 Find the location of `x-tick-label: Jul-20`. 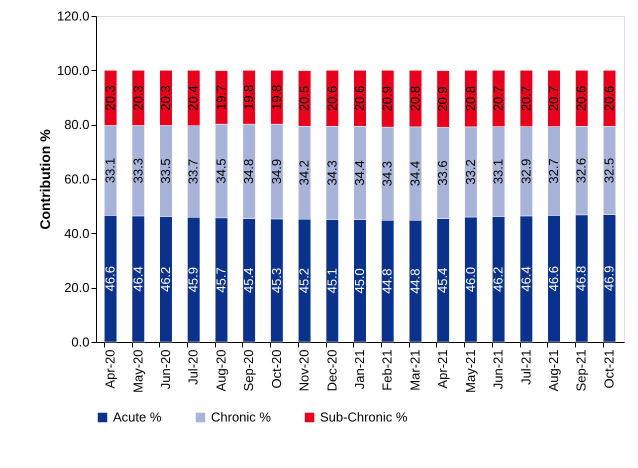

x-tick-label: Jul-20 is located at coordinates (193, 367).